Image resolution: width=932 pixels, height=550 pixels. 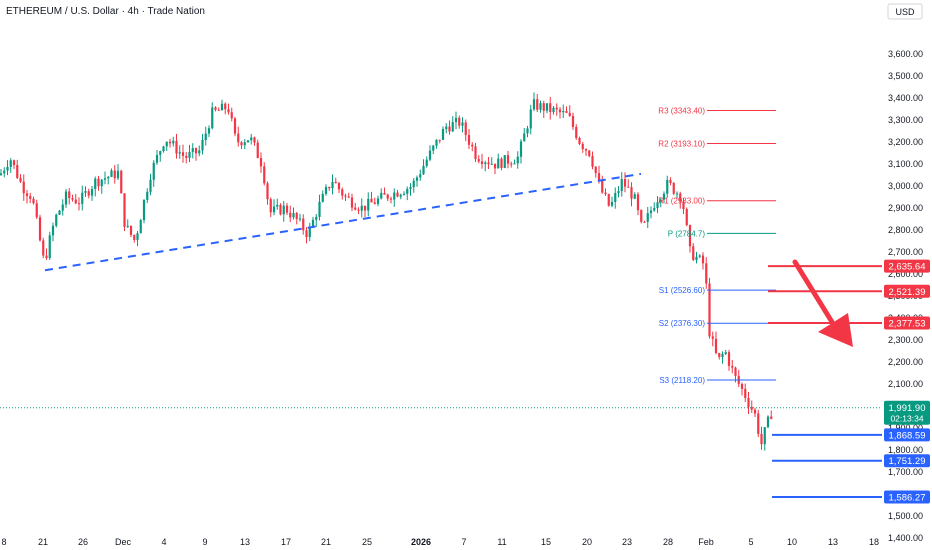 What do you see at coordinates (792, 542) in the screenshot?
I see `time-tick-label: 10` at bounding box center [792, 542].